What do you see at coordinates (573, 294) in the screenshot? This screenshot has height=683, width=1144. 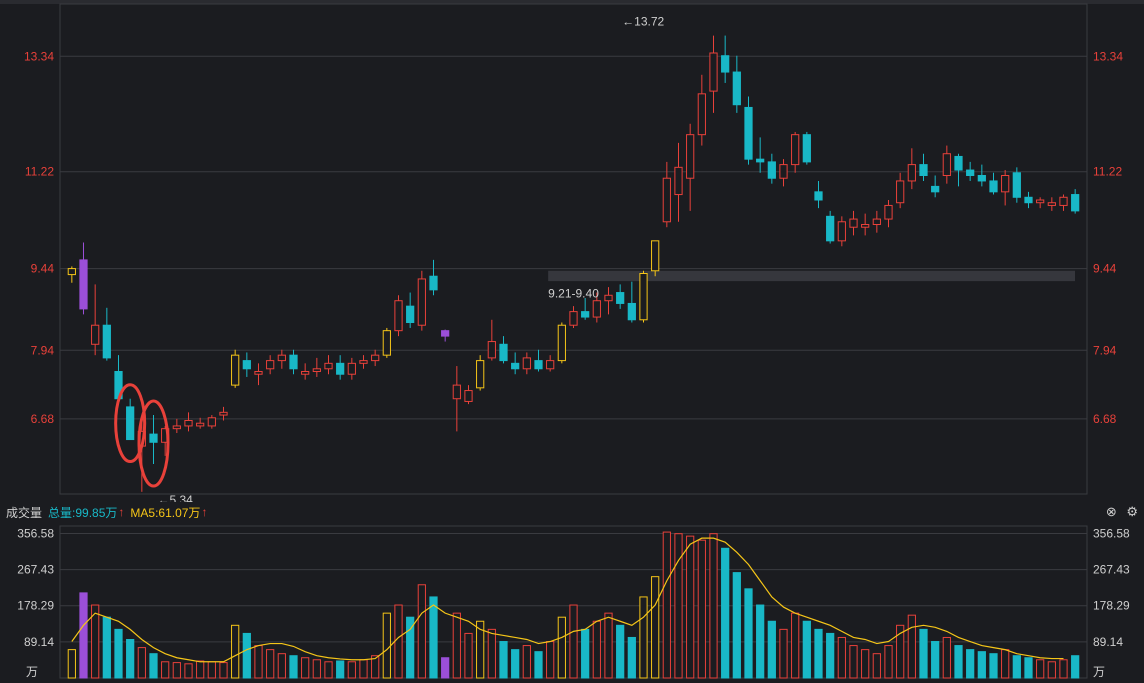 I see `price-annotation: 9.21-9.40` at bounding box center [573, 294].